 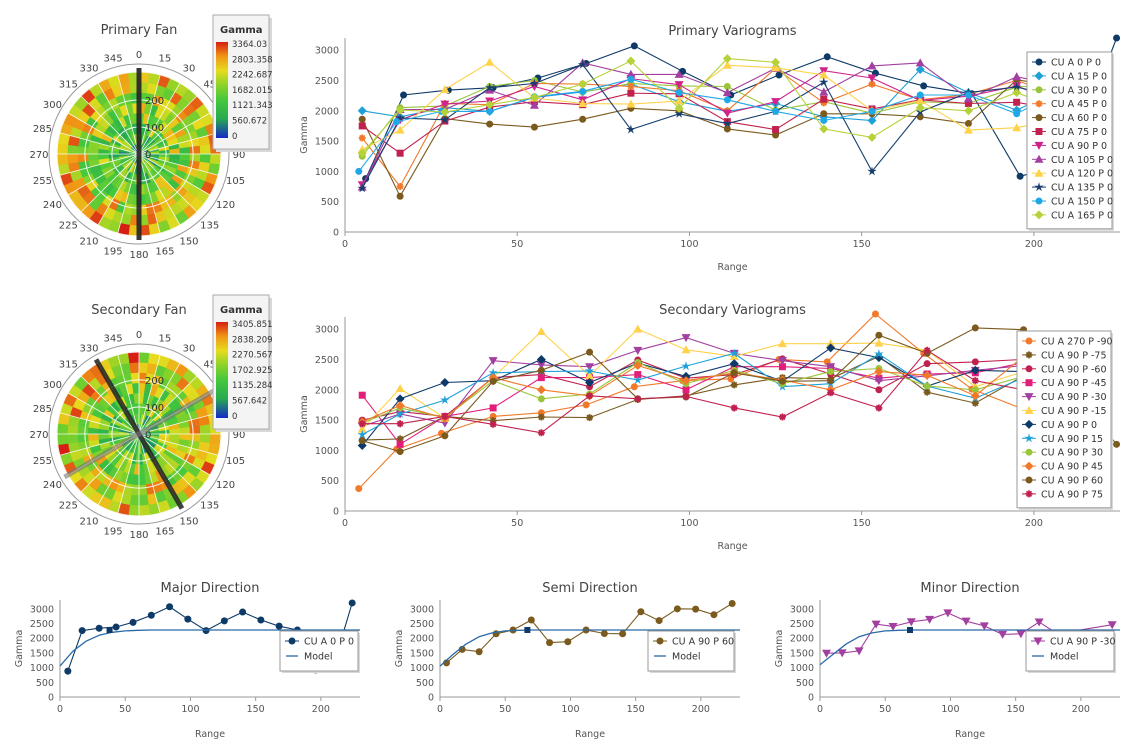 I want to click on legend-value: 1702.925, so click(x=252, y=371).